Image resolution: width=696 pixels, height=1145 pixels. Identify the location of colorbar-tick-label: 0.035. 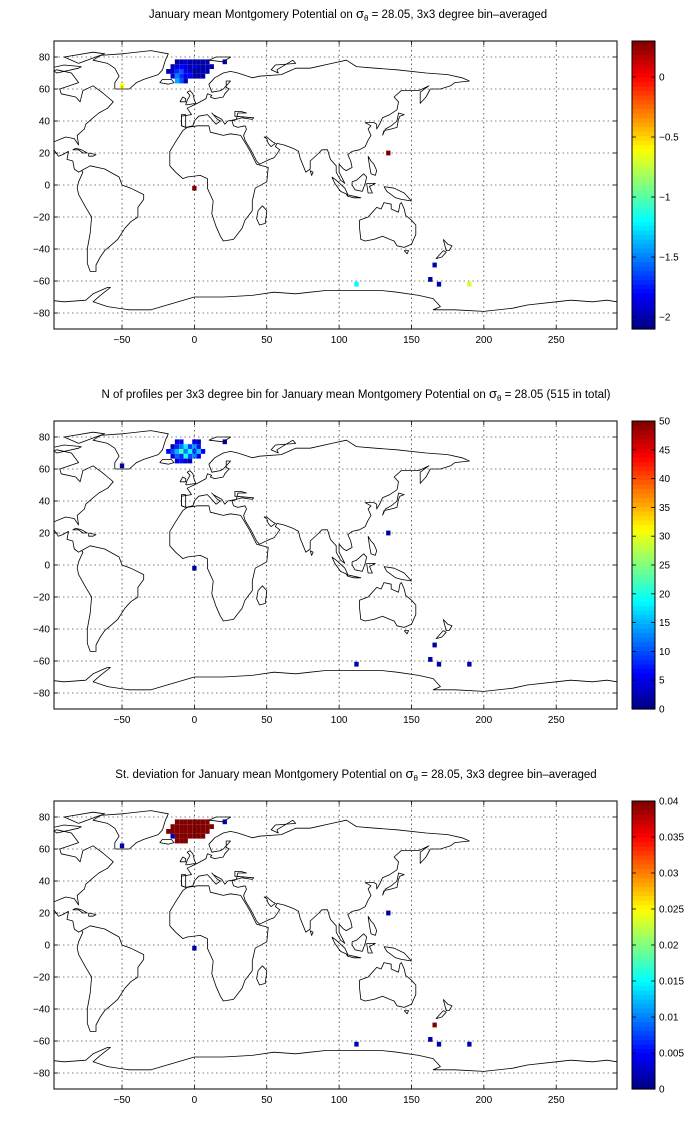
(671, 838).